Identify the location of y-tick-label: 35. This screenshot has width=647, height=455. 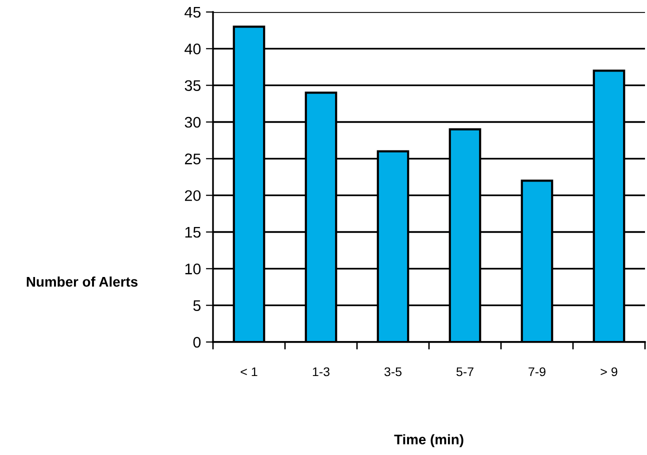
(192, 86).